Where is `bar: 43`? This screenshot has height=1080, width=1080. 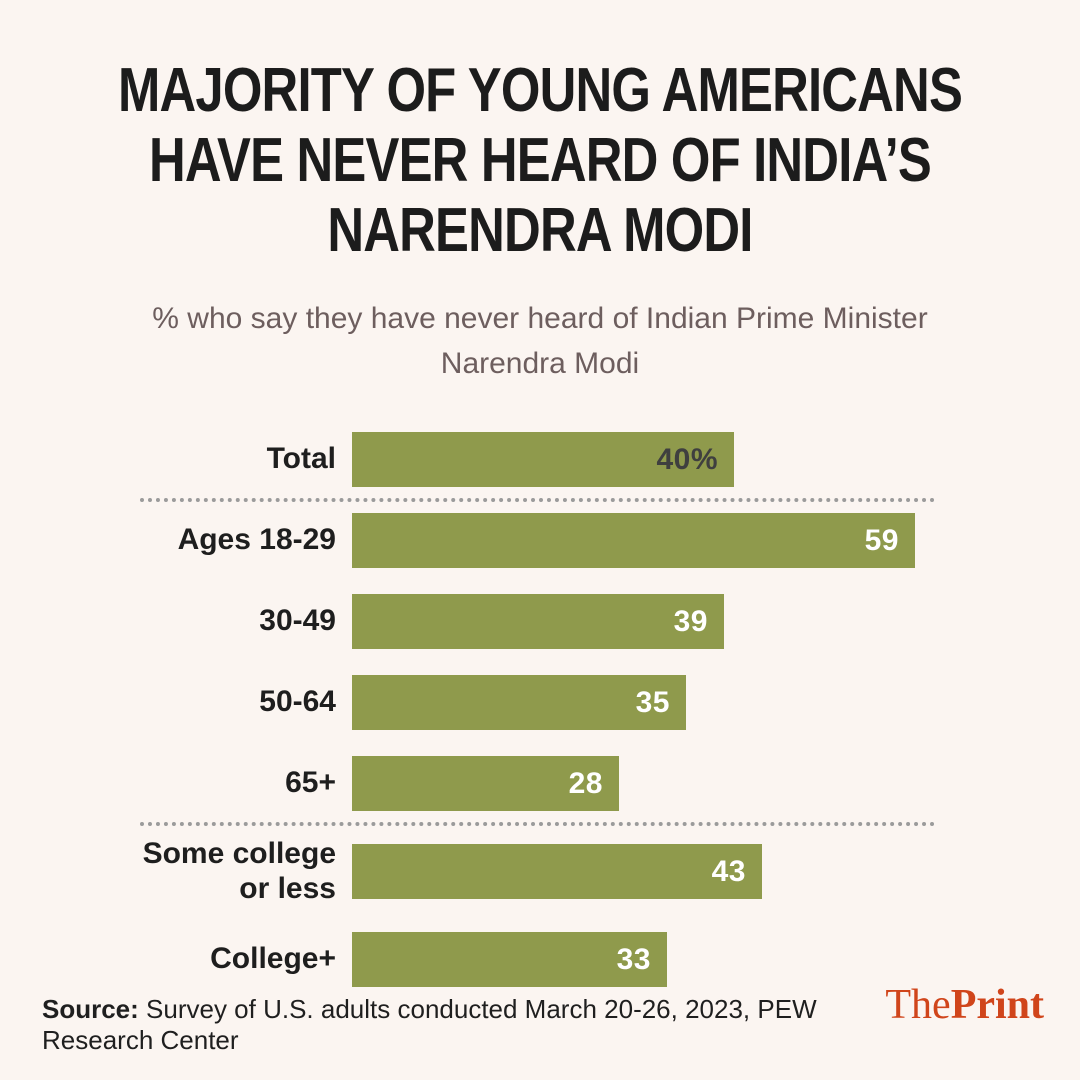 bar: 43 is located at coordinates (557, 872).